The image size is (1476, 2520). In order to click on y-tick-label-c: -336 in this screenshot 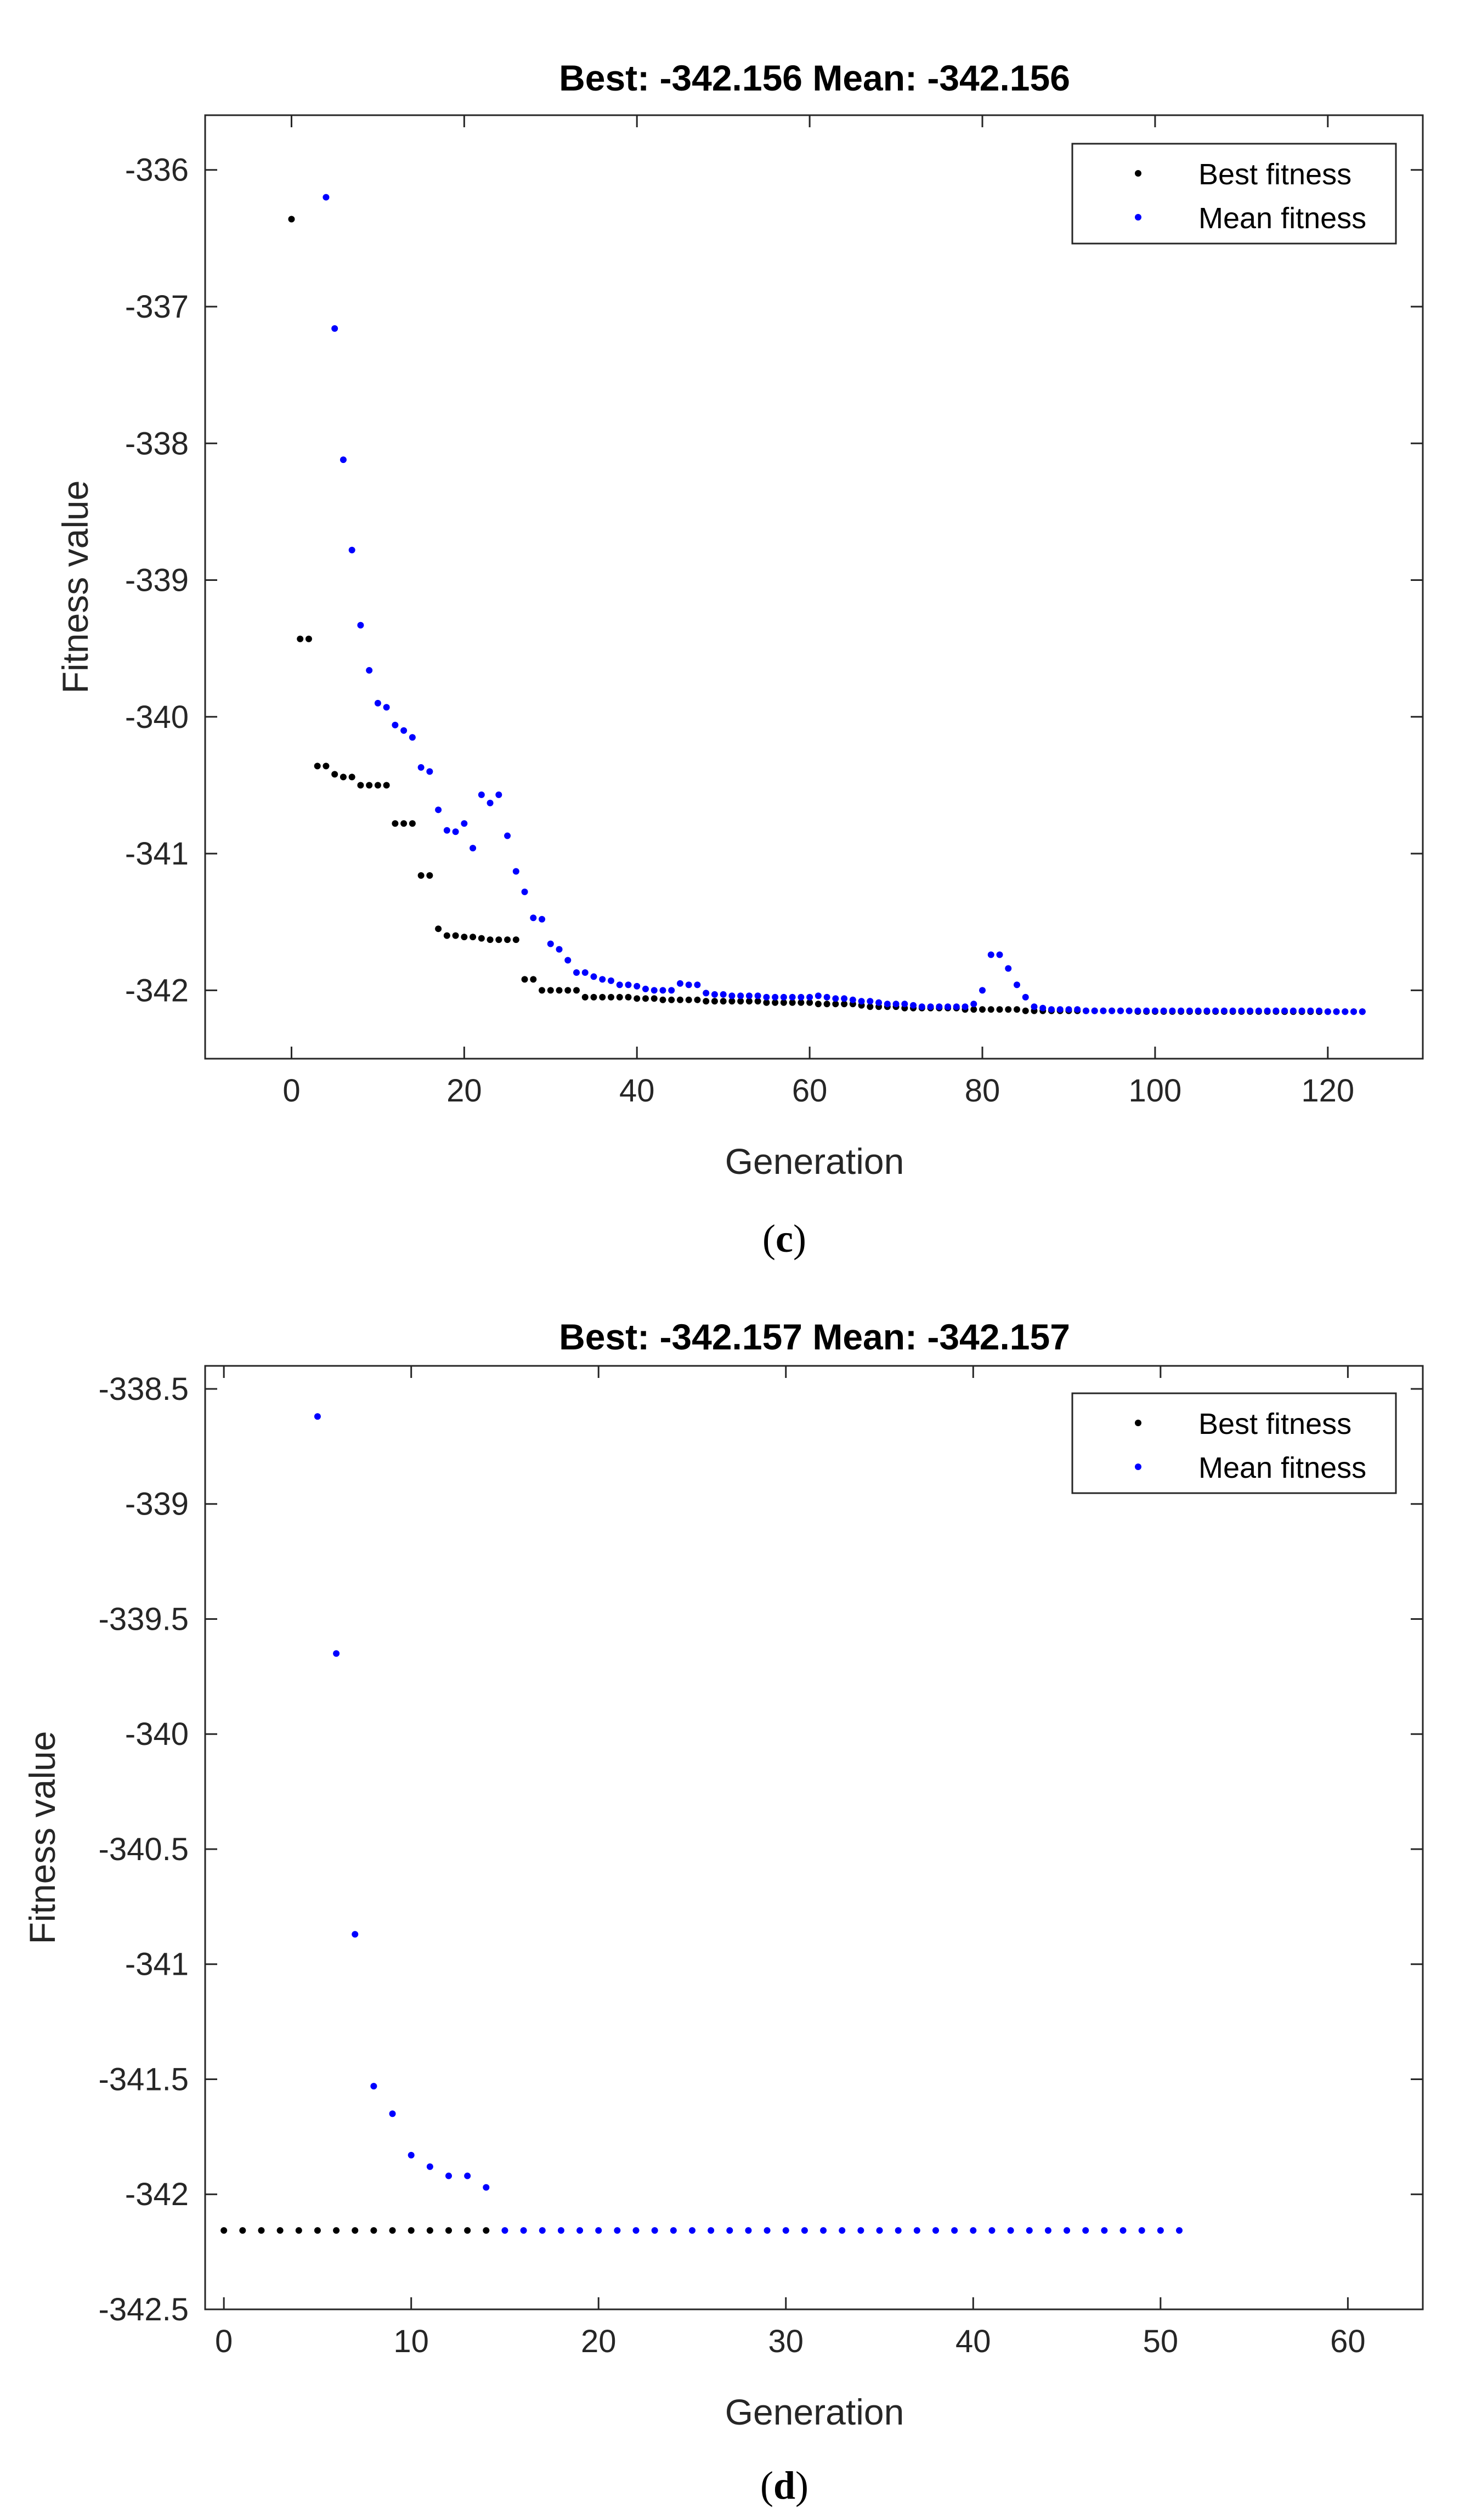, I will do `click(157, 170)`.